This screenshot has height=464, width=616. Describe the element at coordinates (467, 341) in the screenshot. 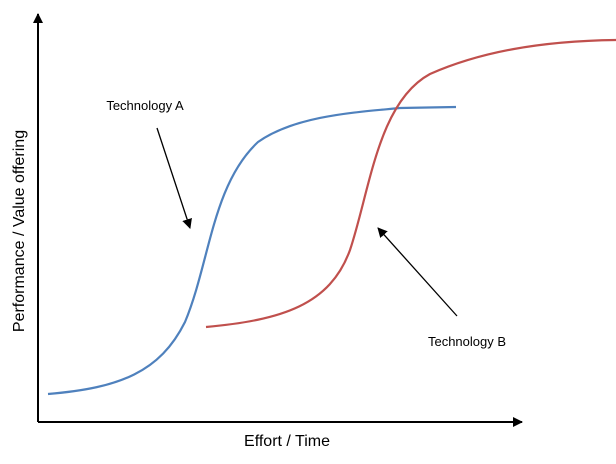

I see `annotation: Technology B` at that location.